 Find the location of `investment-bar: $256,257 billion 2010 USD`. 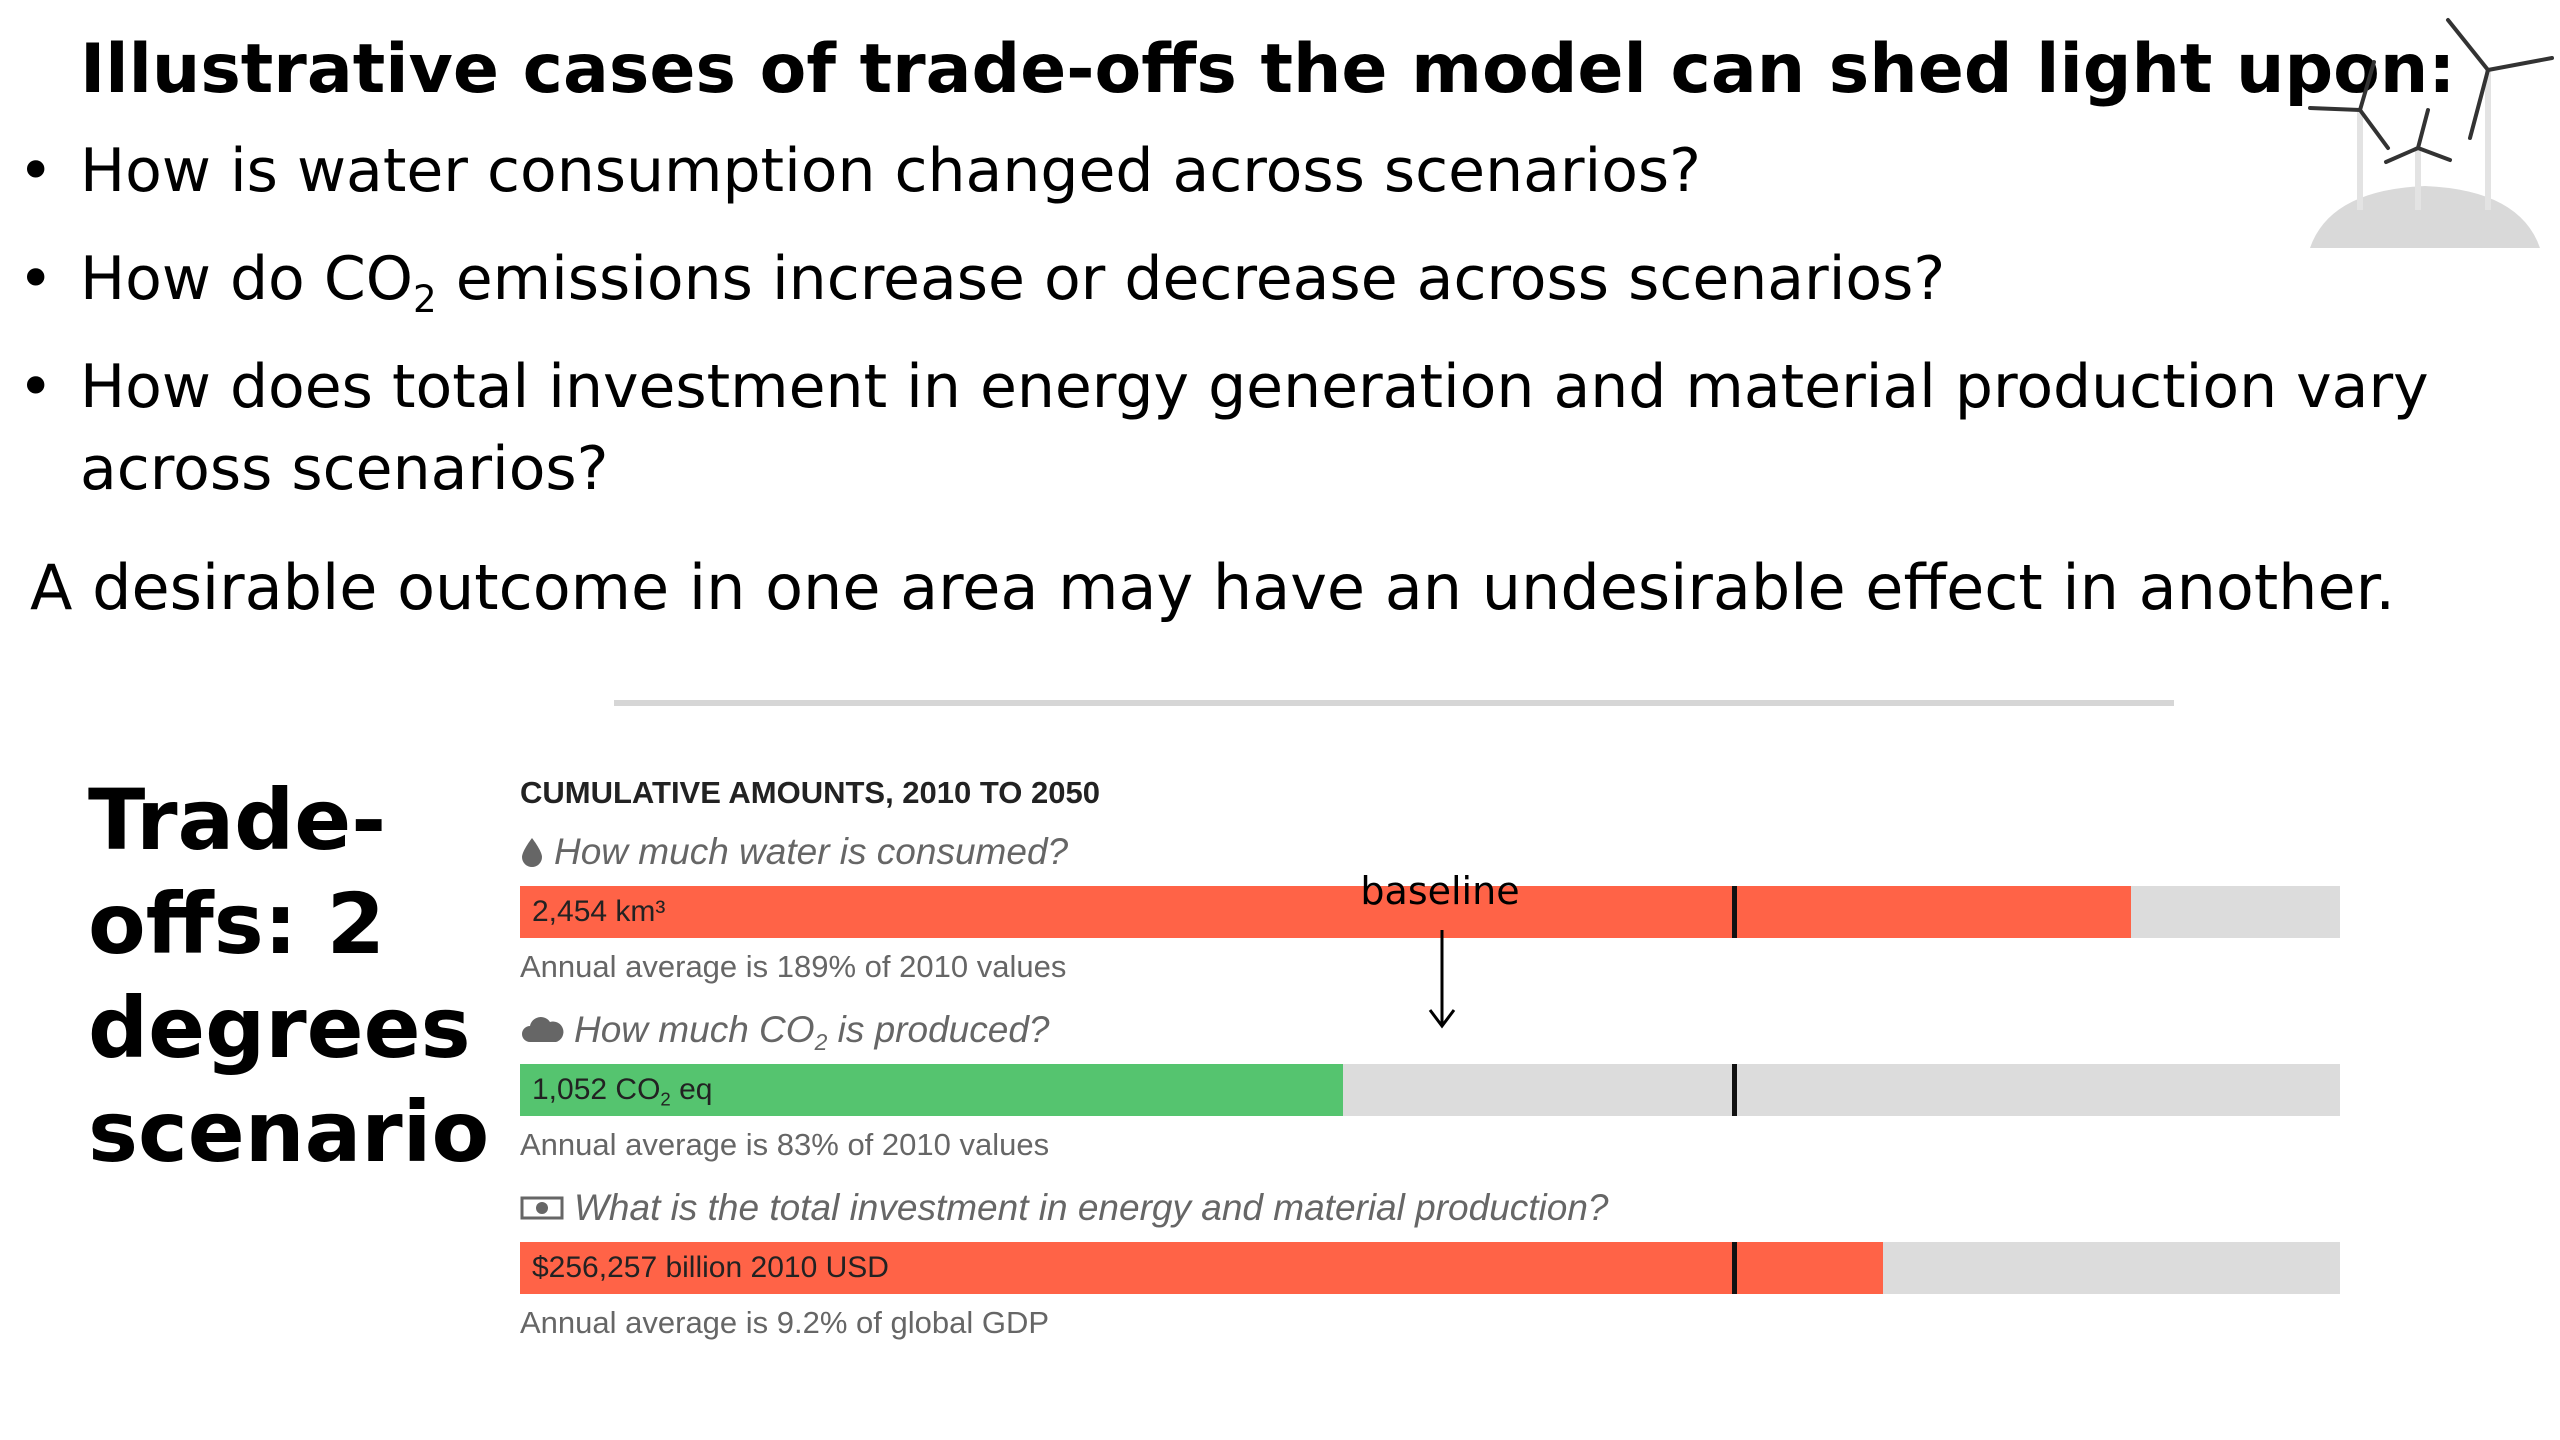

investment-bar: $256,257 billion 2010 USD is located at coordinates (1430, 1268).